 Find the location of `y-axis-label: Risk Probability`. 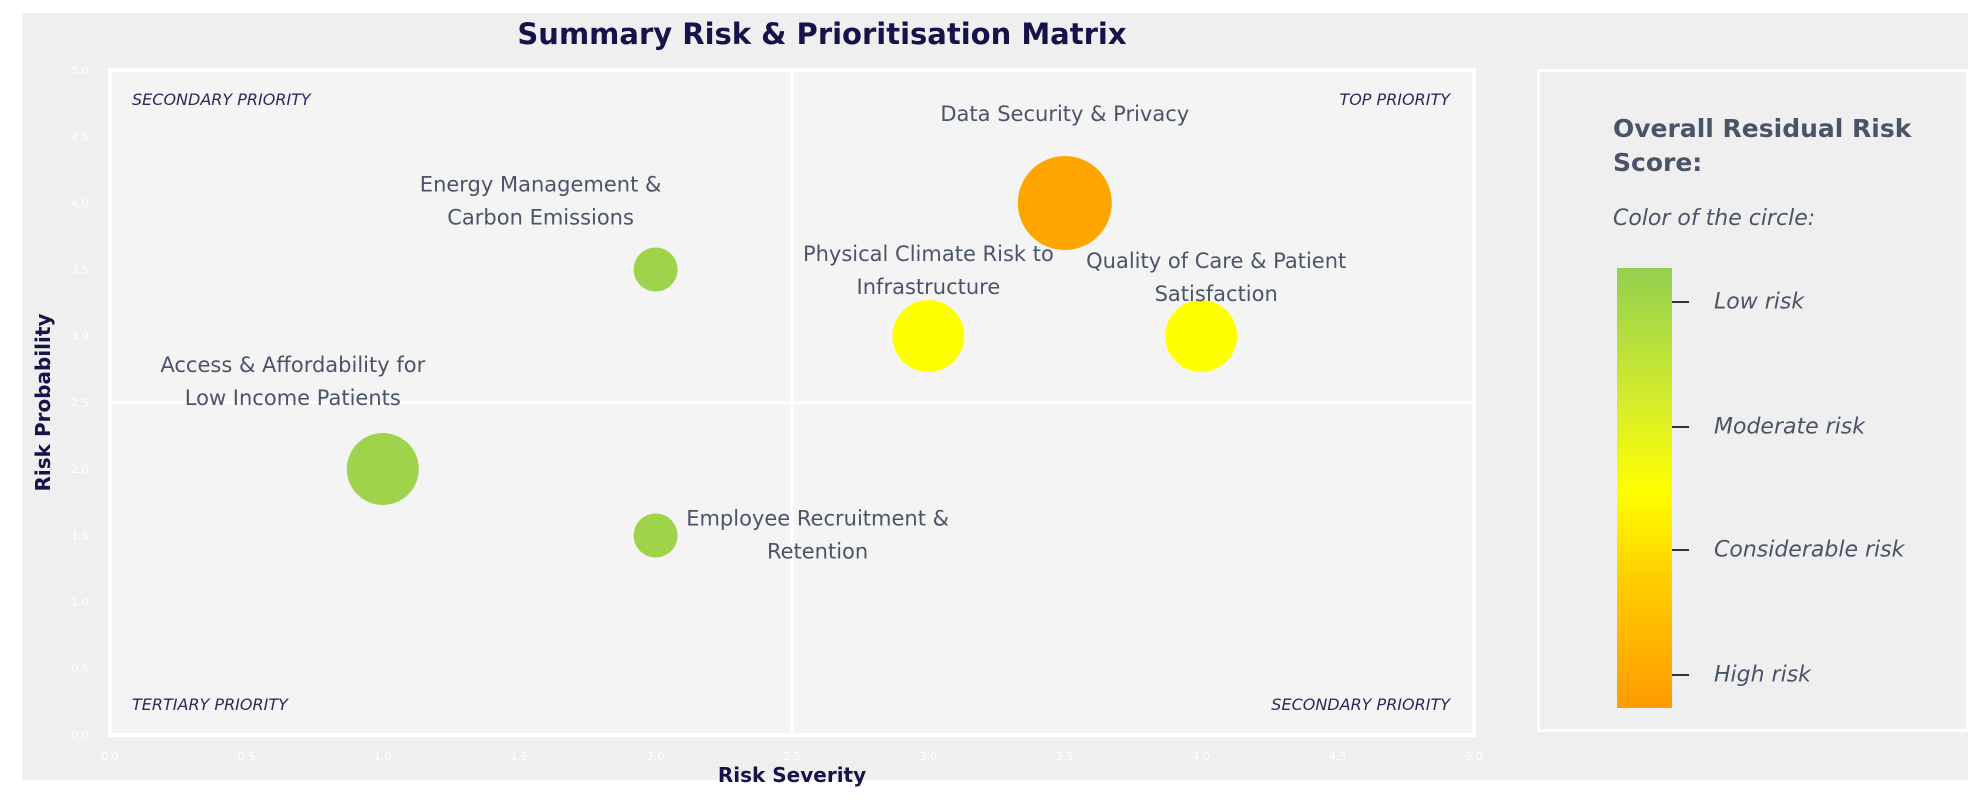

y-axis-label: Risk Probability is located at coordinates (43, 403).